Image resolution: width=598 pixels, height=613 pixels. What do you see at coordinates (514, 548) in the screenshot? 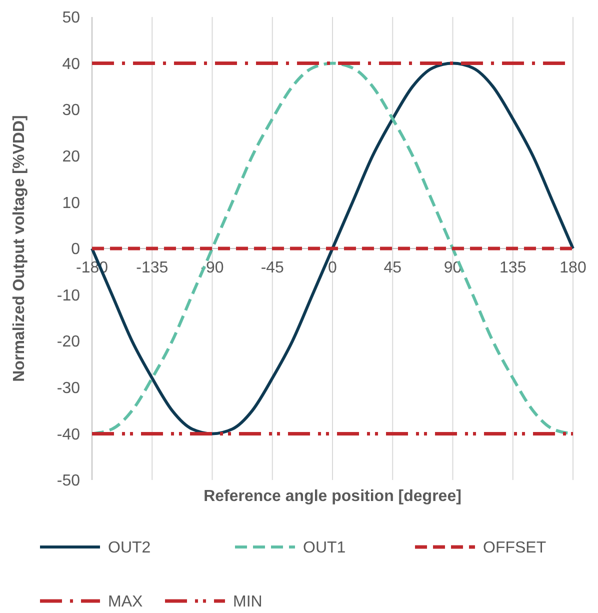
I see `legend-label: OFFSET` at bounding box center [514, 548].